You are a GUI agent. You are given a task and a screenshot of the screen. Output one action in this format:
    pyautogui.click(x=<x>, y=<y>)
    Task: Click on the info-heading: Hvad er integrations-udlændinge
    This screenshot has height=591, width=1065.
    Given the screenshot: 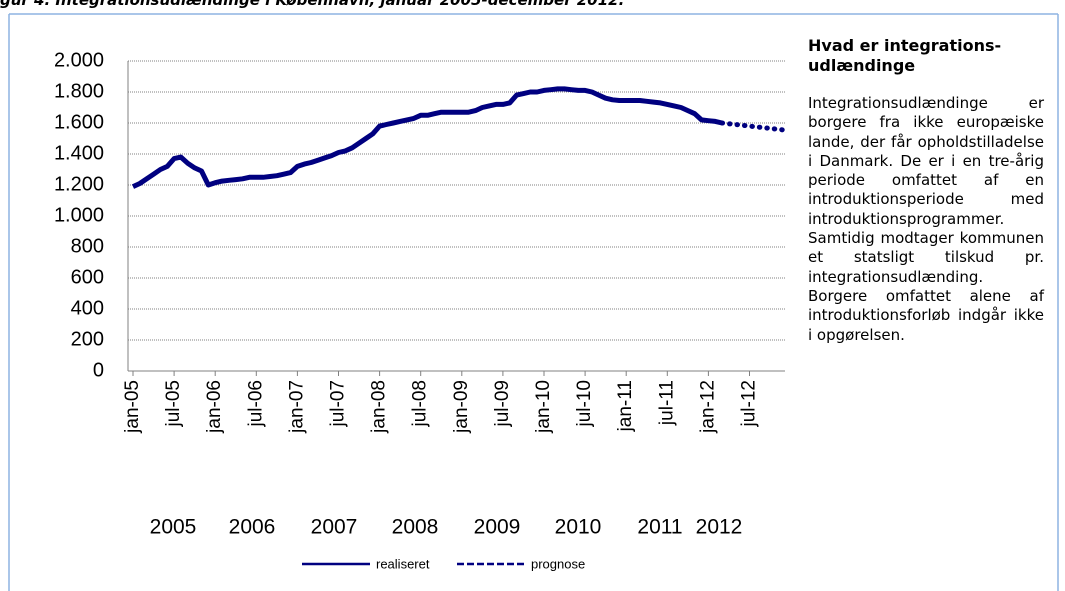 What is the action you would take?
    pyautogui.click(x=905, y=55)
    